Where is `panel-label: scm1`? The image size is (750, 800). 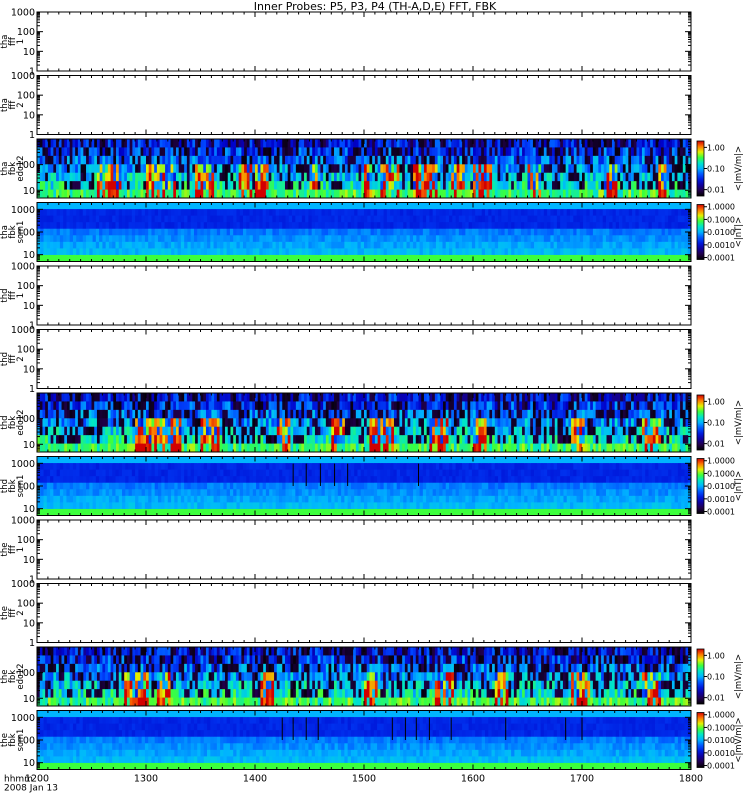 panel-label: scm1 is located at coordinates (21, 232).